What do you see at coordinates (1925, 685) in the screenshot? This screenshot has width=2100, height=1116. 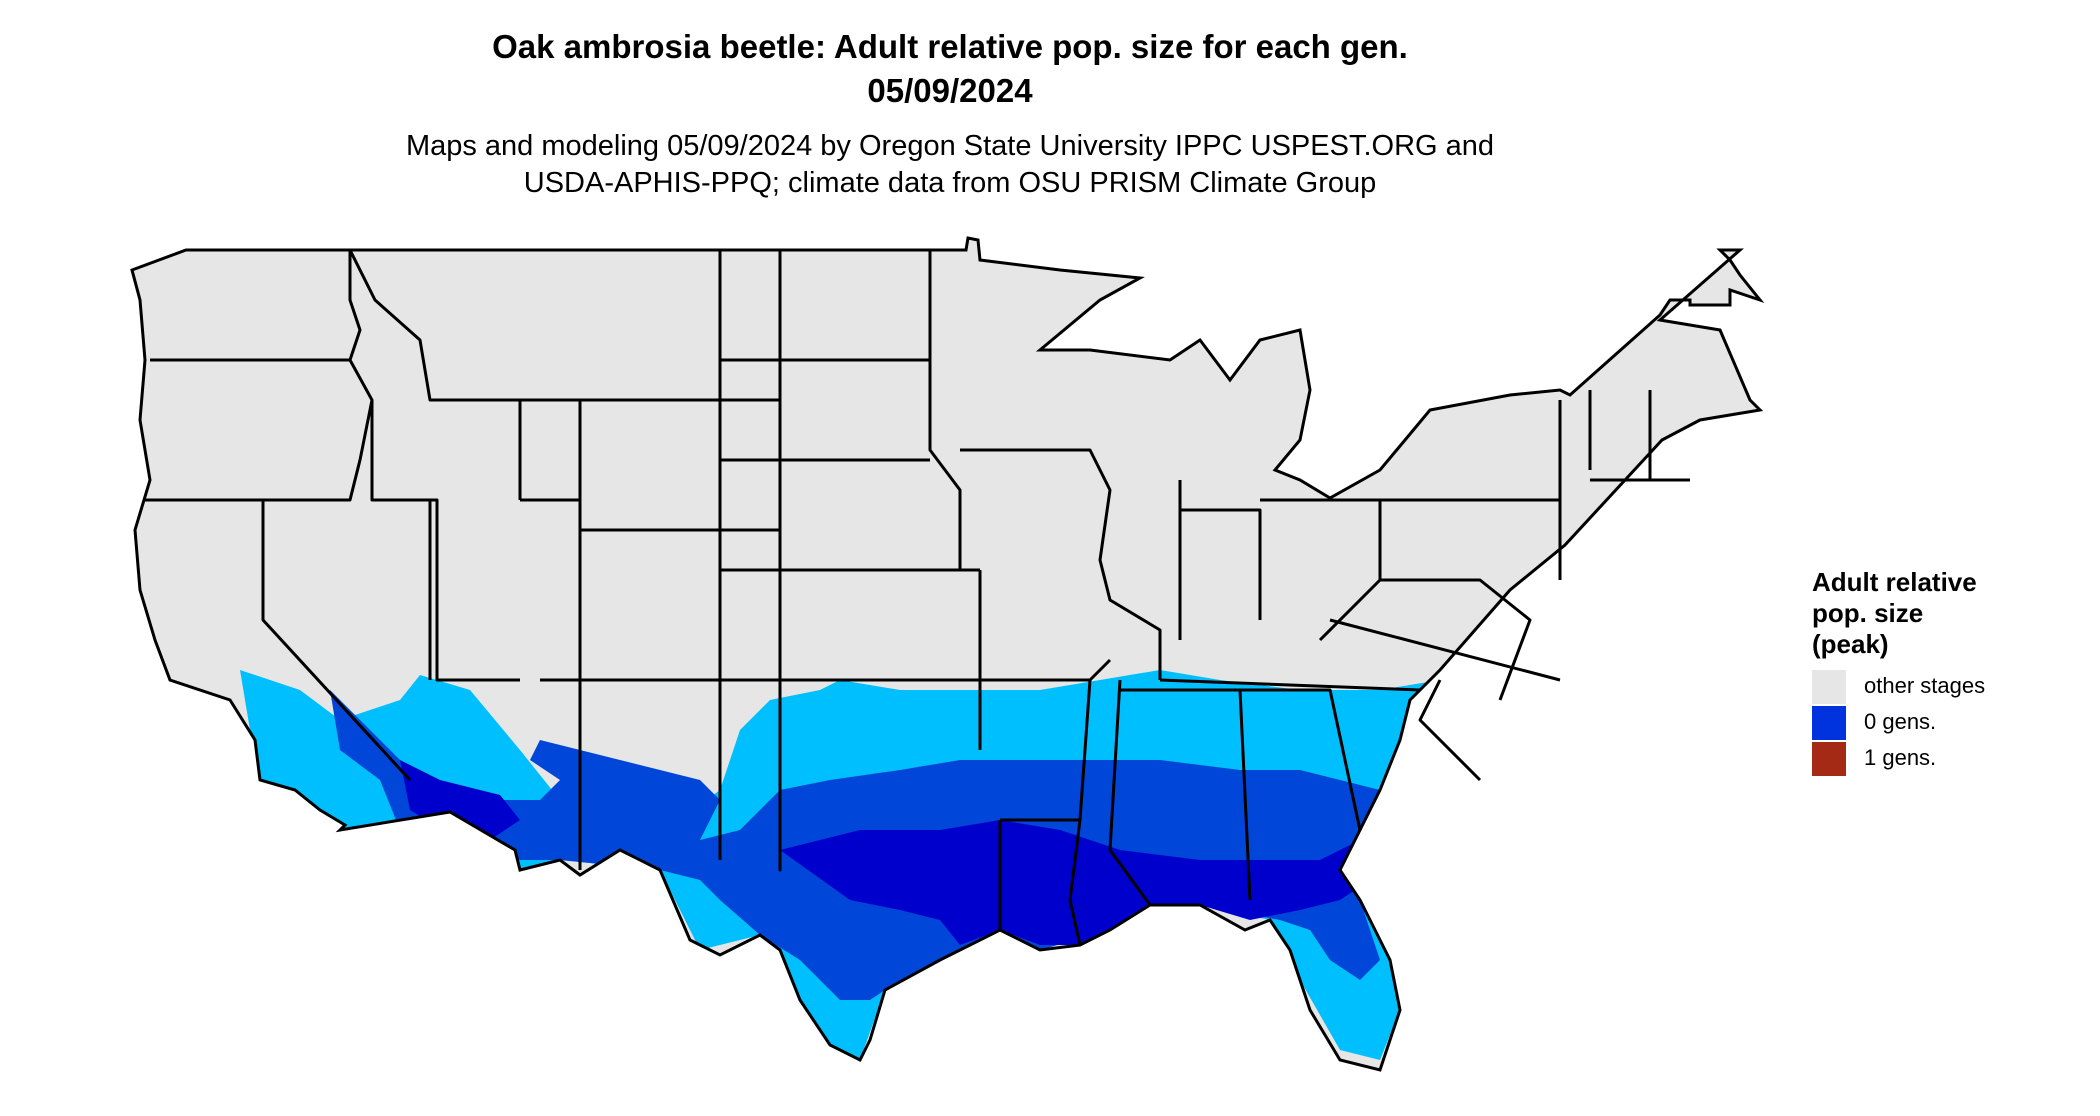 I see `legend-label-other-stages: other stages` at bounding box center [1925, 685].